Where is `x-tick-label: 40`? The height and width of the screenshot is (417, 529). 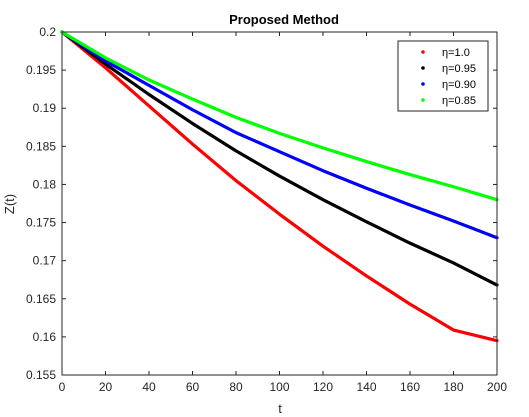 x-tick-label: 40 is located at coordinates (149, 387).